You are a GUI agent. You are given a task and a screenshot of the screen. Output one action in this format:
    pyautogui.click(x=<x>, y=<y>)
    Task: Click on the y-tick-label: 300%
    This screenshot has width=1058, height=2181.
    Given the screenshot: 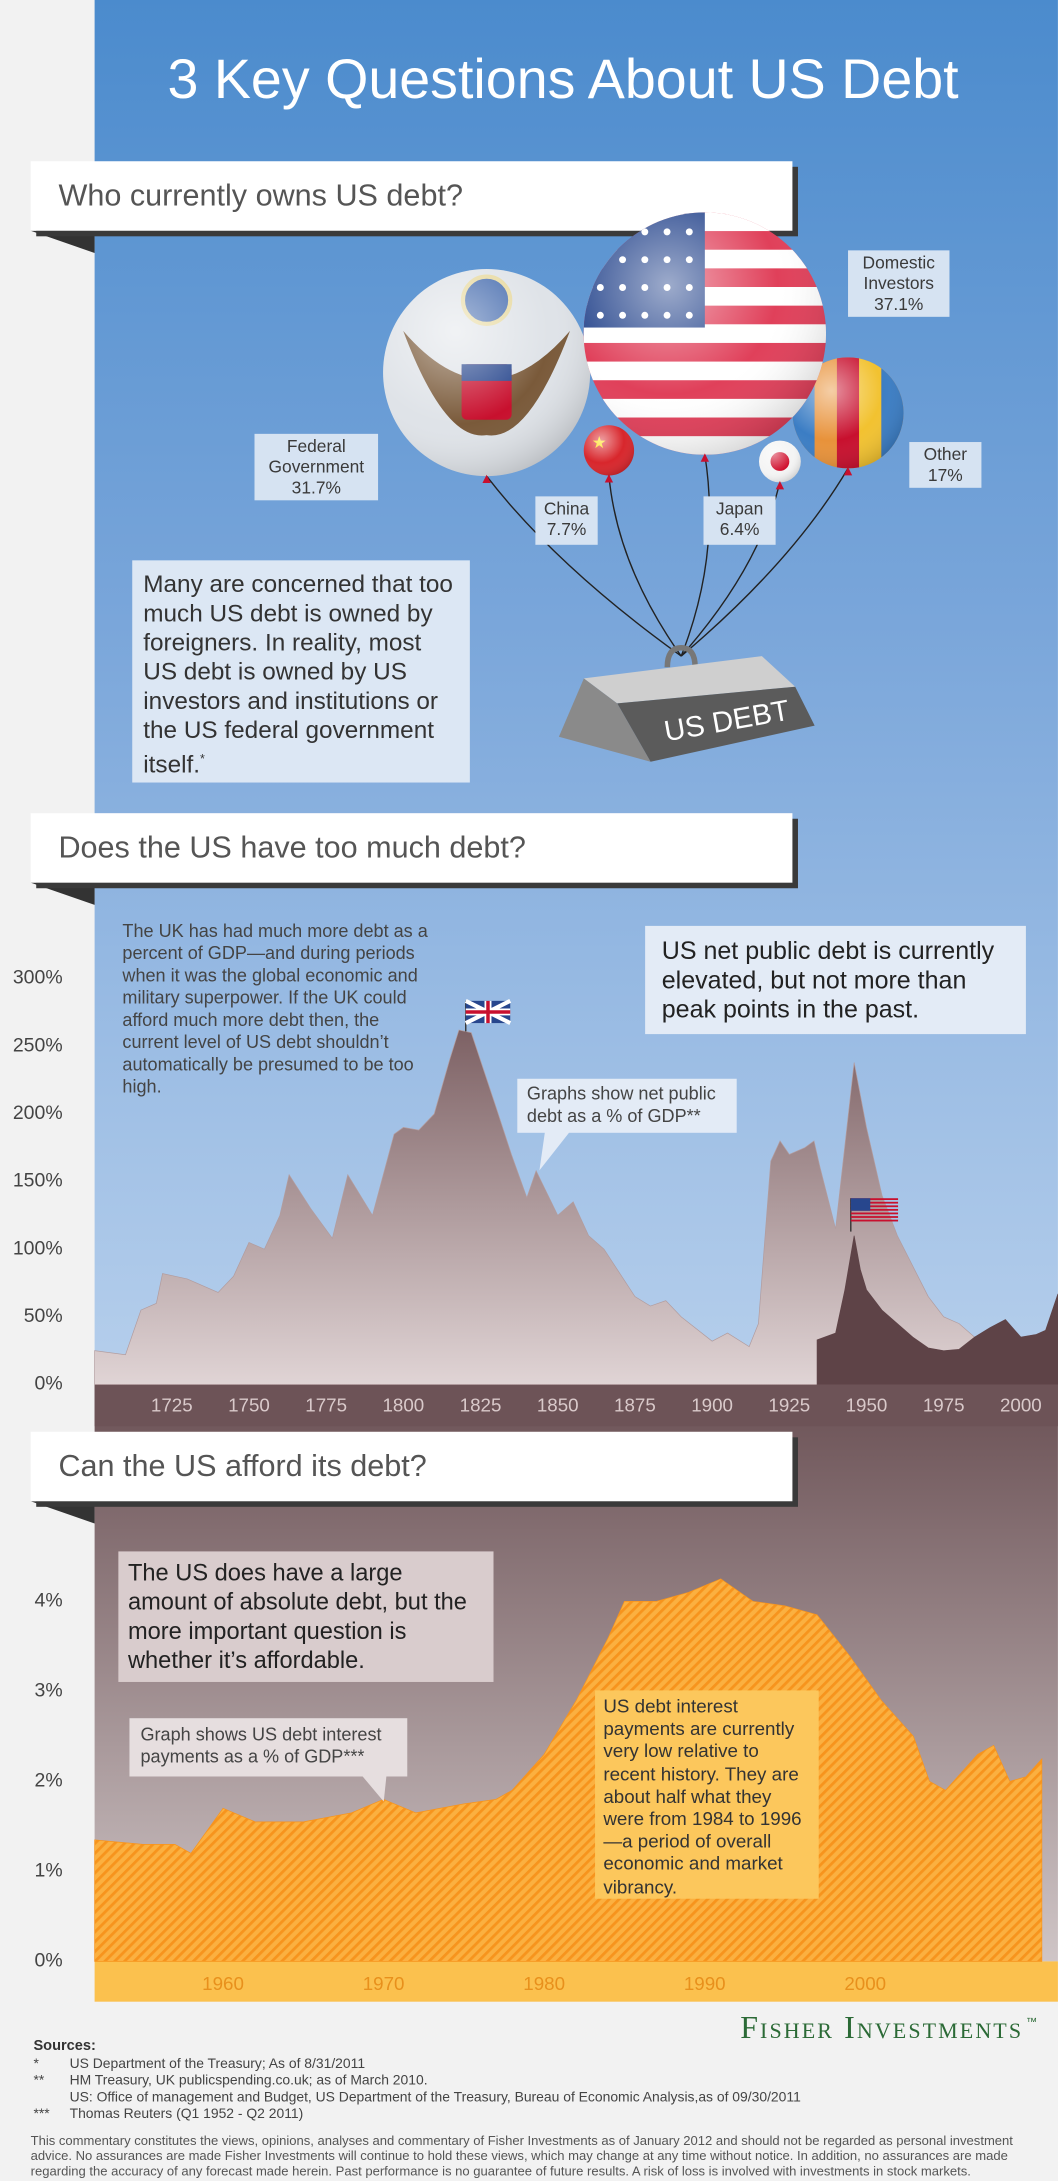 What is the action you would take?
    pyautogui.click(x=38, y=978)
    